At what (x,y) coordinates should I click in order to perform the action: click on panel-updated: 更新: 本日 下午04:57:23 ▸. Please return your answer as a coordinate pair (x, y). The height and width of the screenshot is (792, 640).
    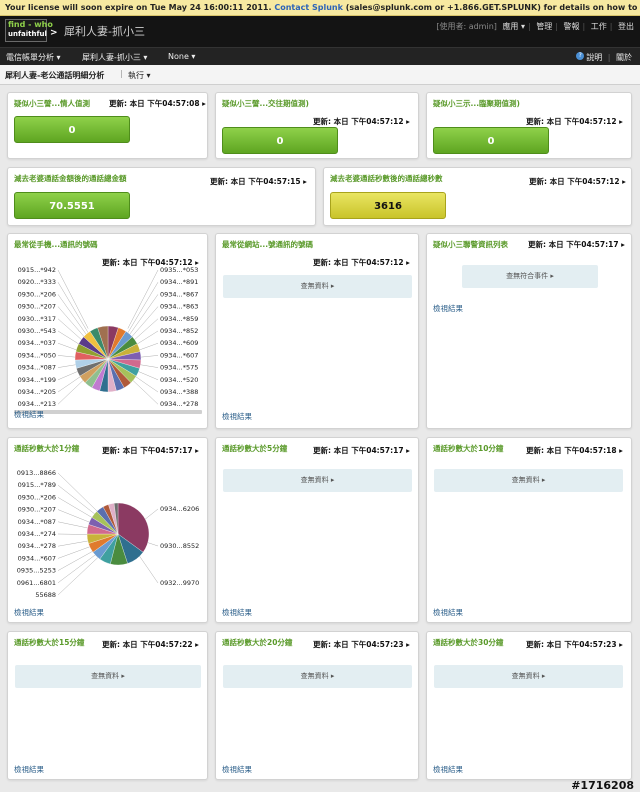
    Looking at the image, I should click on (574, 644).